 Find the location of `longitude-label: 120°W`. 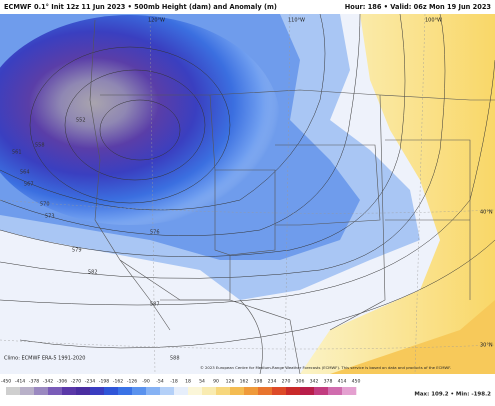

longitude-label: 120°W is located at coordinates (156, 21).